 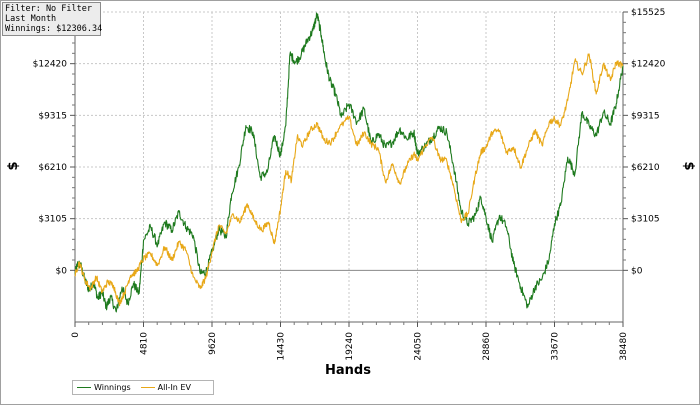 What do you see at coordinates (54, 142) in the screenshot?
I see `y-ticks-left: $0$3105$6210$9315$12420$15525` at bounding box center [54, 142].